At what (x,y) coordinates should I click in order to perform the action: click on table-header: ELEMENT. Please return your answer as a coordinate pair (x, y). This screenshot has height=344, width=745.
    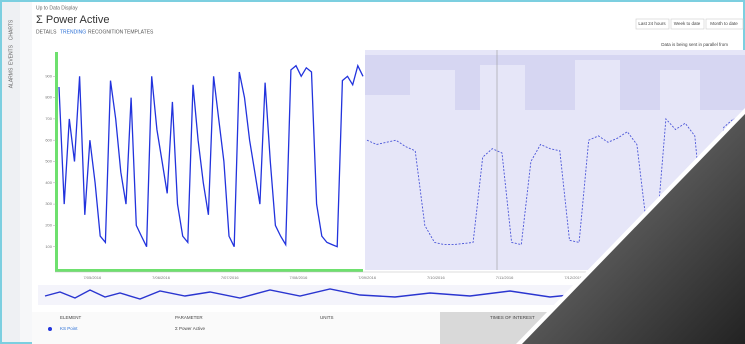
    Looking at the image, I should click on (71, 317).